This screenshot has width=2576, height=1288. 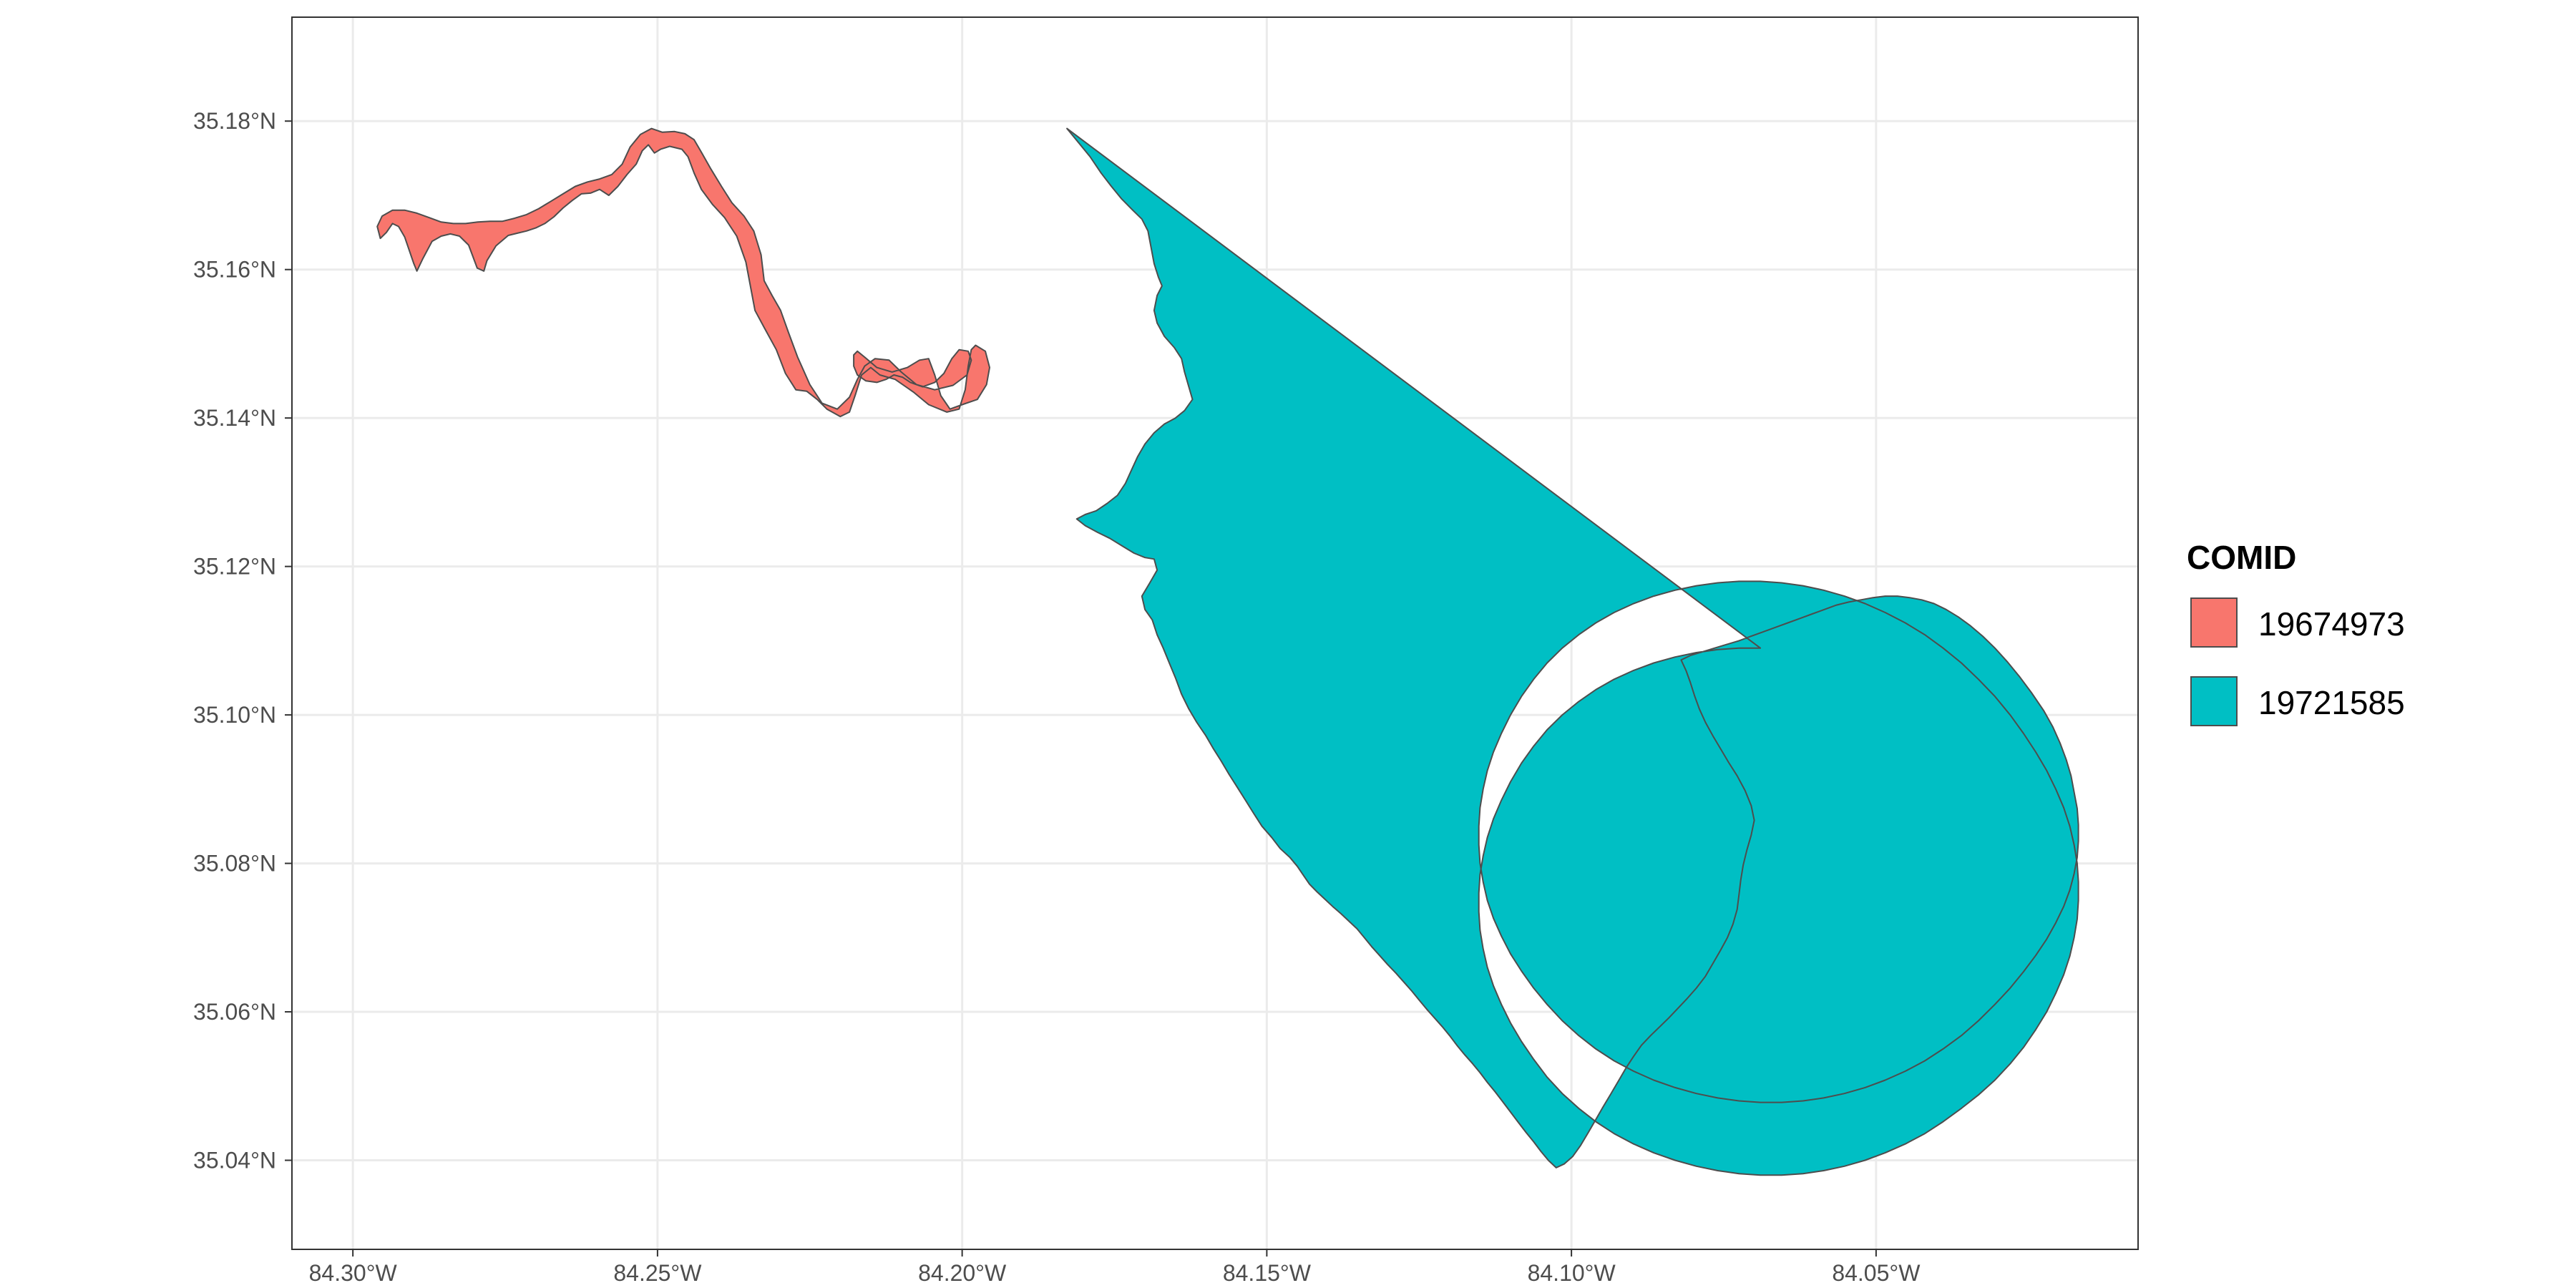 What do you see at coordinates (962, 1273) in the screenshot?
I see `x-tick-label: 84.20°W` at bounding box center [962, 1273].